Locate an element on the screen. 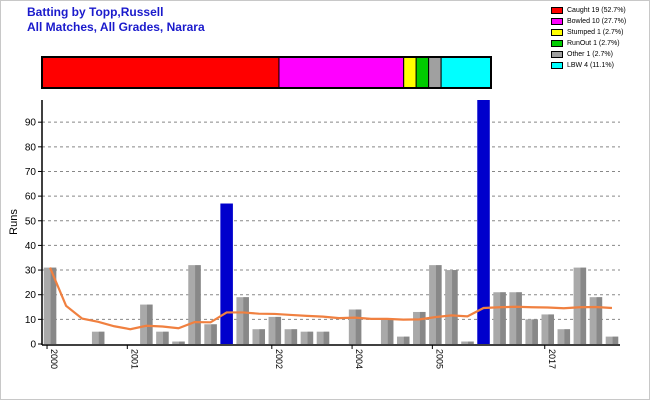 The height and width of the screenshot is (400, 650). y-tick-label: 70 is located at coordinates (31, 172).